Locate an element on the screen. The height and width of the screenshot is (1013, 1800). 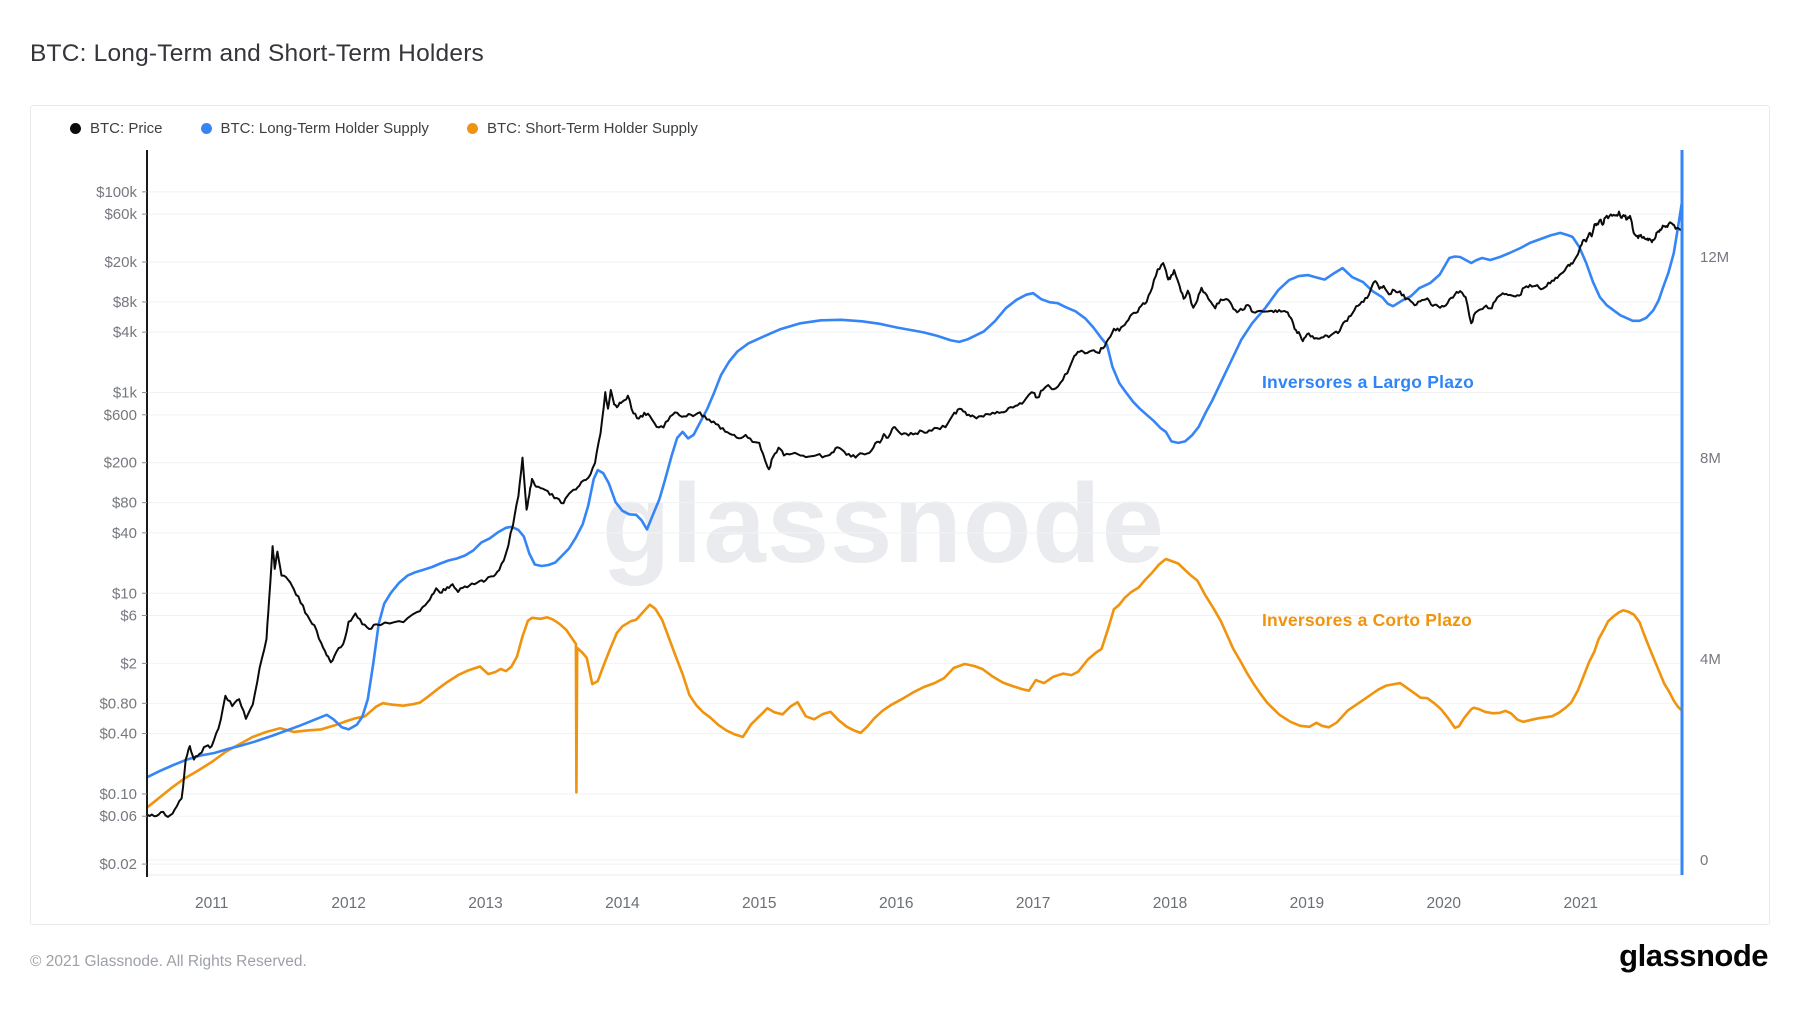
x-axis-tick-label: 2015 is located at coordinates (759, 903).